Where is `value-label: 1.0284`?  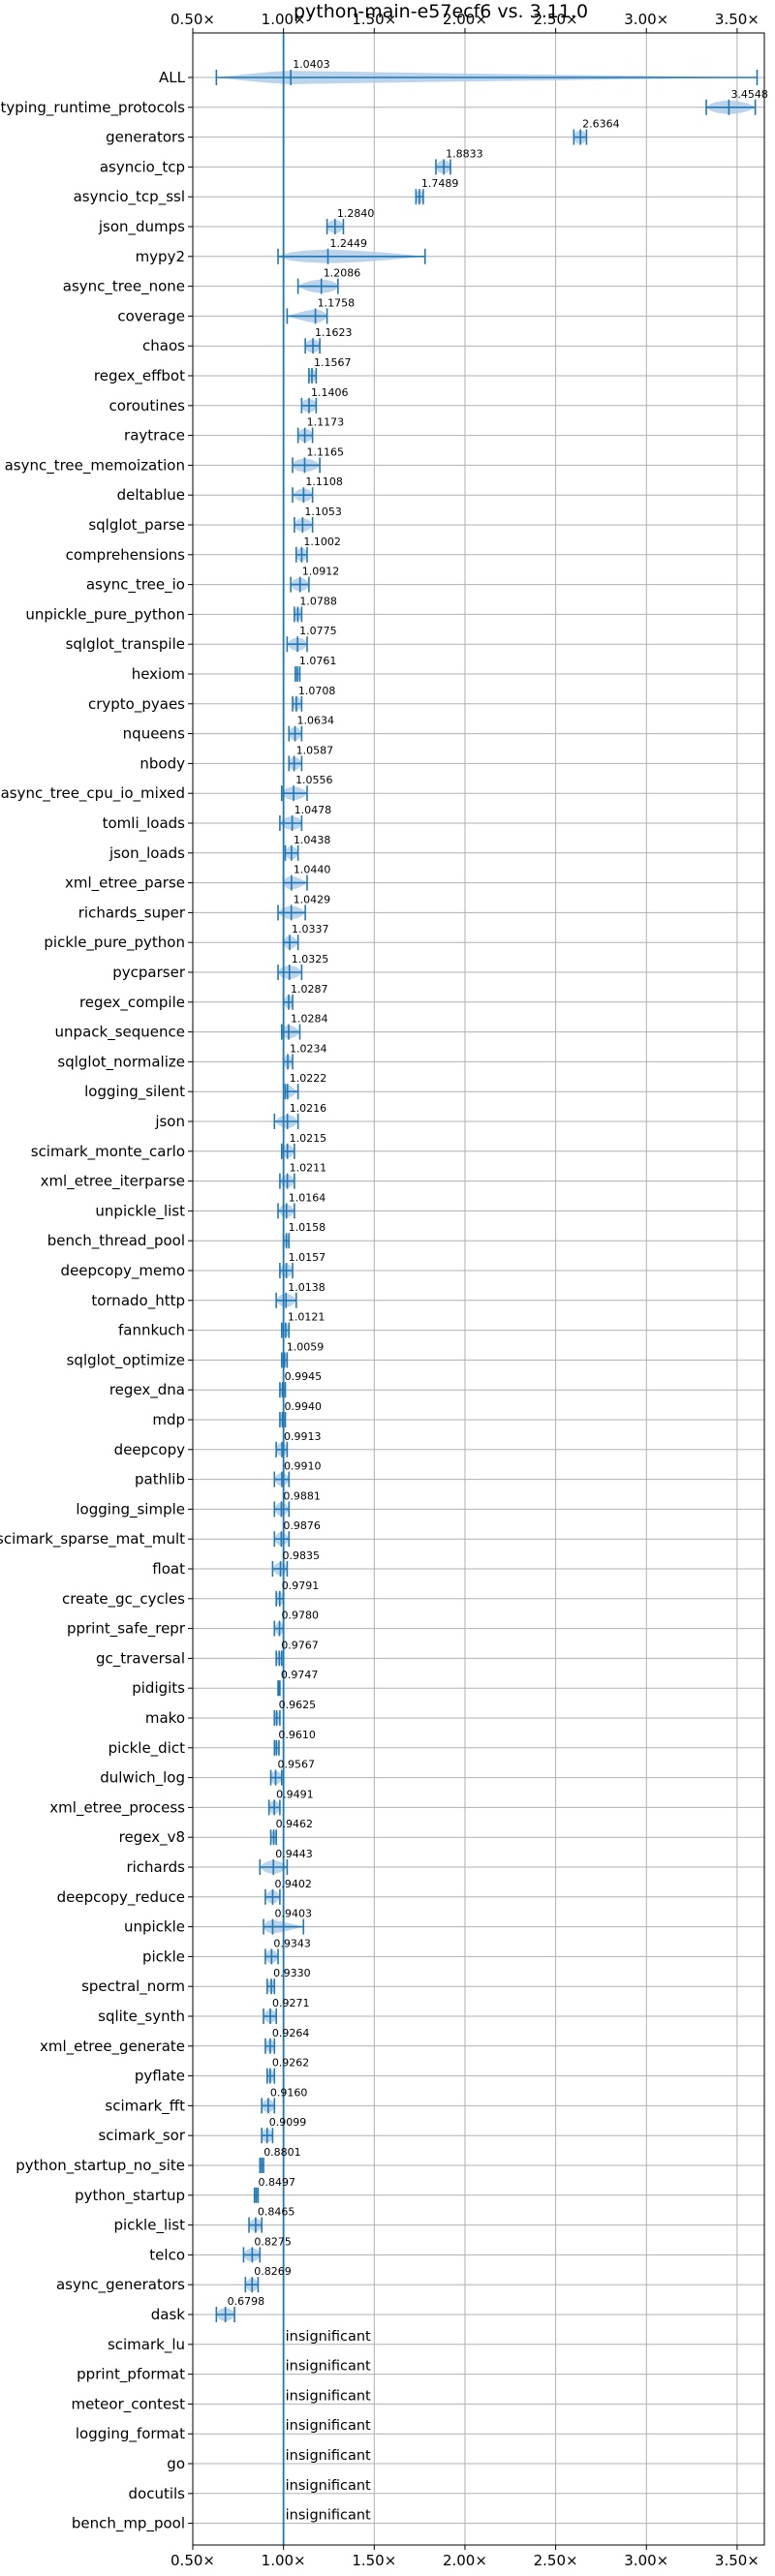 value-label: 1.0284 is located at coordinates (309, 1019).